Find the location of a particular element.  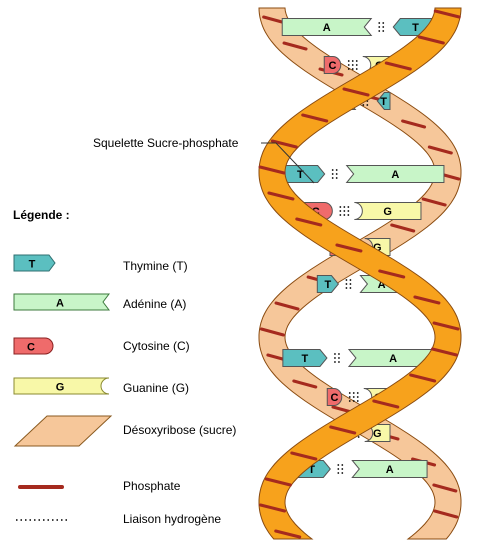

legend-cytosine-label: Cytosine (C) is located at coordinates (156, 346).